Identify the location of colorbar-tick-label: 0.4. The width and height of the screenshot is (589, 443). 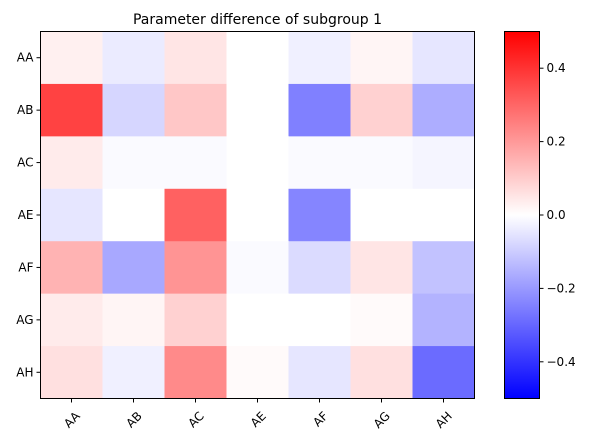
(556, 68).